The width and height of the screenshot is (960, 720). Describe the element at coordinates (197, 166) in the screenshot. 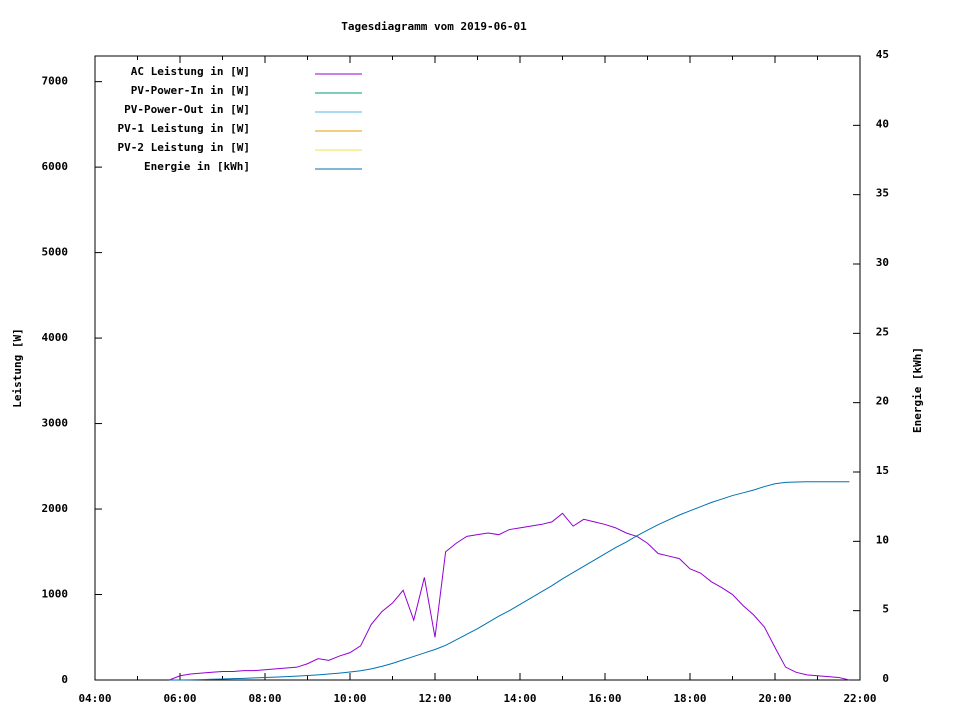

I see `legend-label: Energie in [kWh]` at that location.